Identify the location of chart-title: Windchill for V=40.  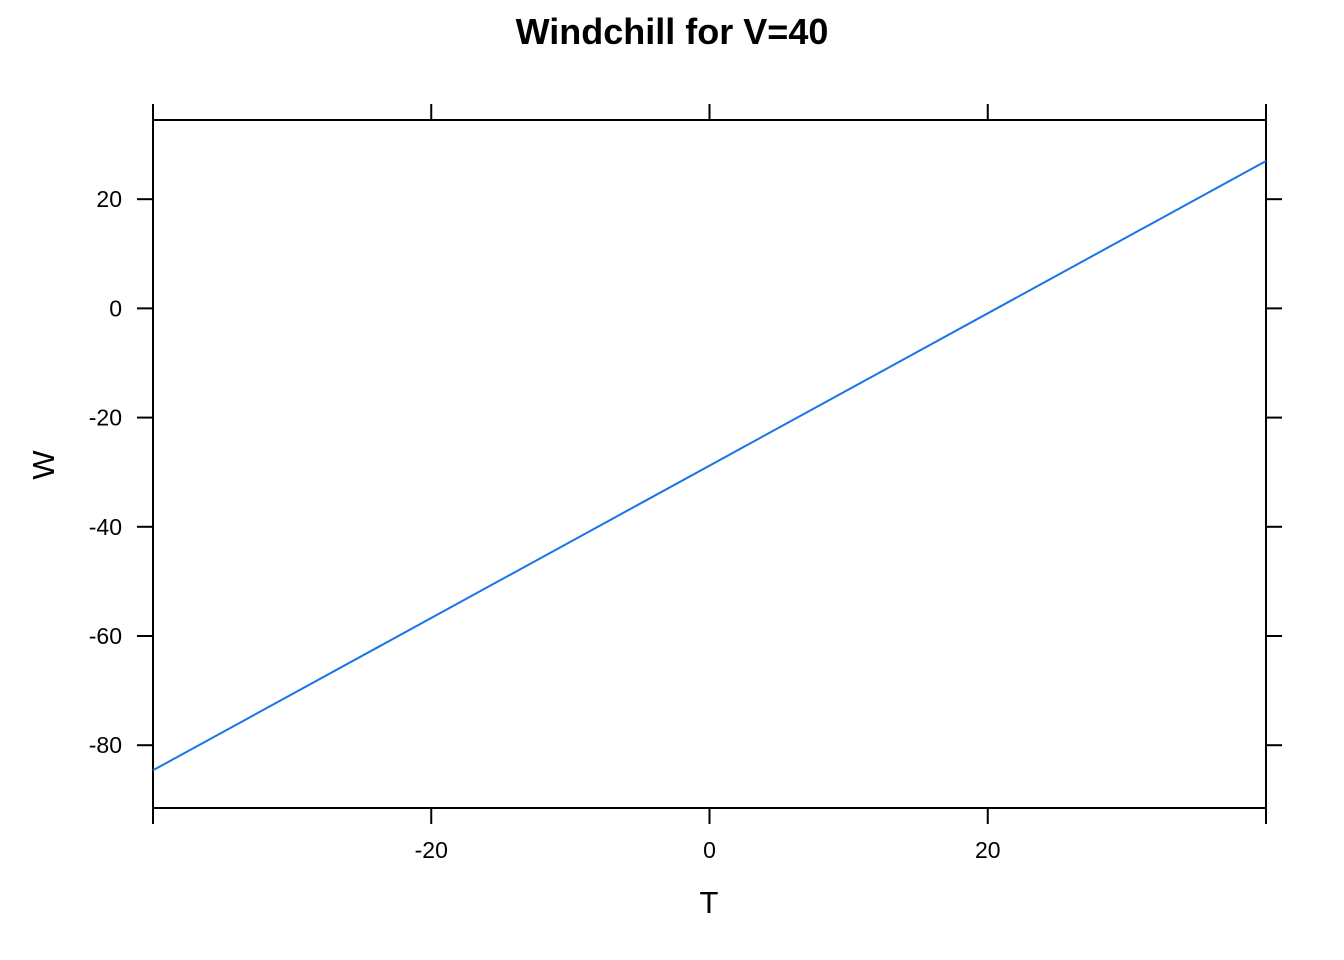
(672, 31).